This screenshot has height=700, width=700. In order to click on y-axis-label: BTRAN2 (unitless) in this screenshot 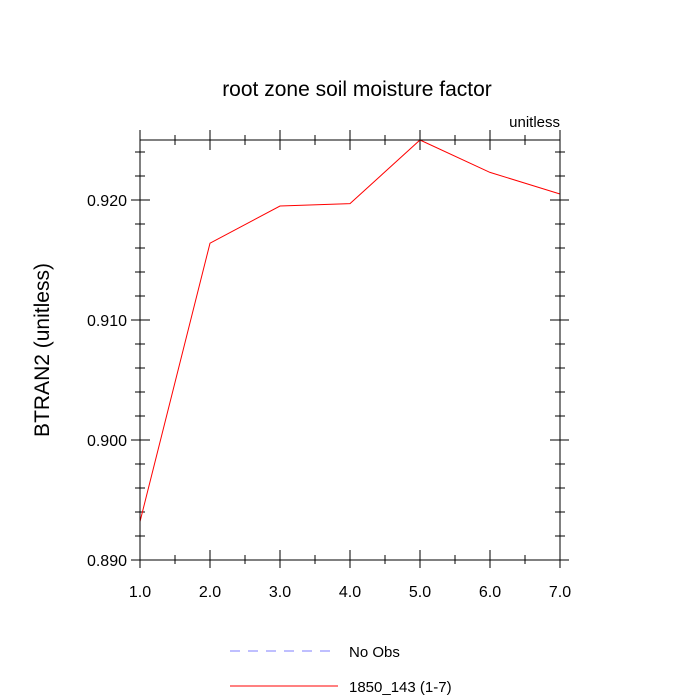, I will do `click(42, 350)`.